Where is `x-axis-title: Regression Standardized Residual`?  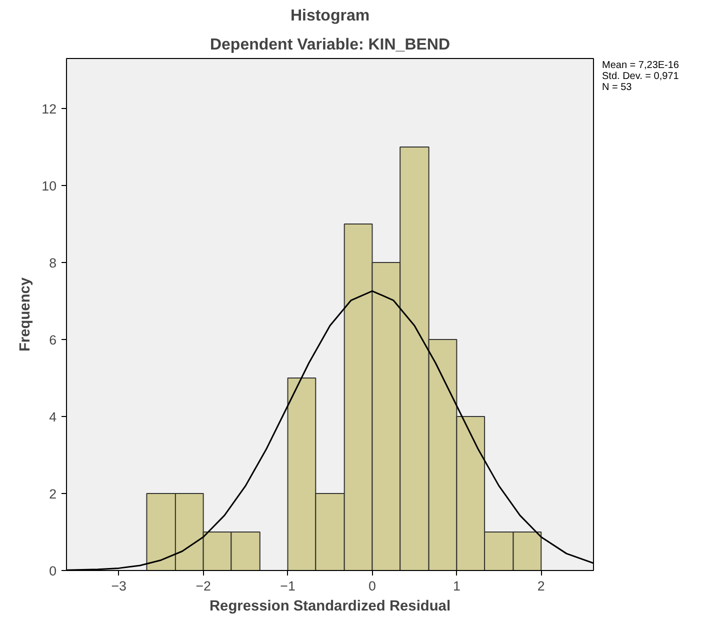 x-axis-title: Regression Standardized Residual is located at coordinates (330, 606).